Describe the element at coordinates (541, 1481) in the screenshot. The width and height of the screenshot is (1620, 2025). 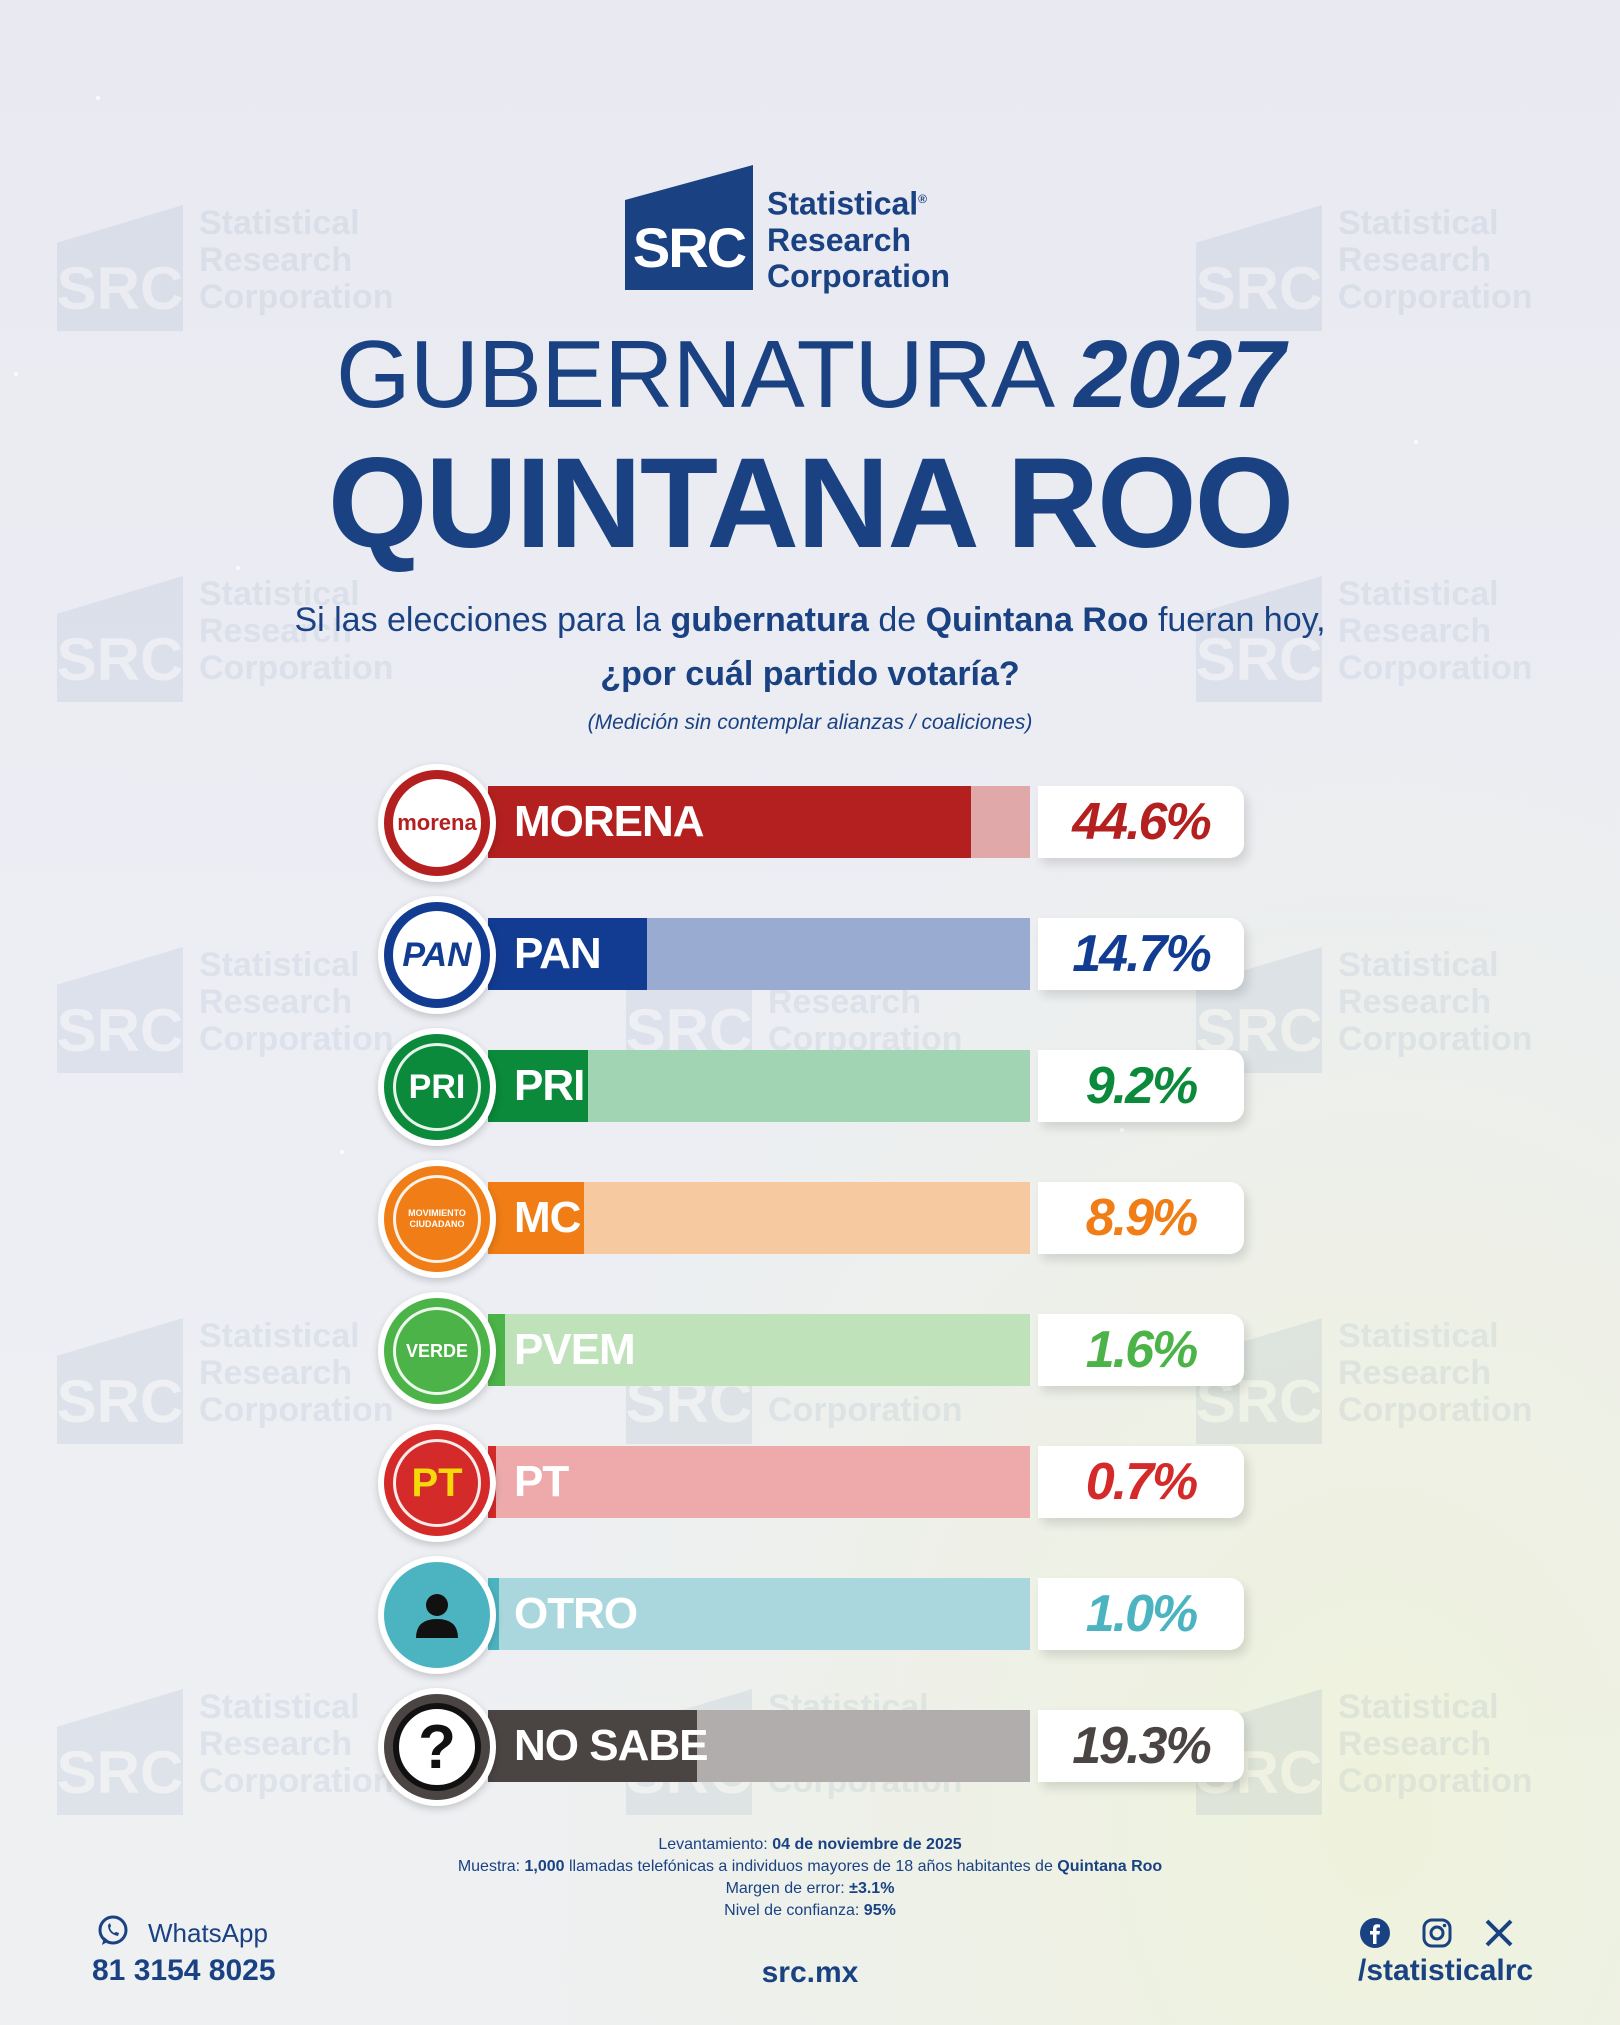
I see `category-label: PT` at that location.